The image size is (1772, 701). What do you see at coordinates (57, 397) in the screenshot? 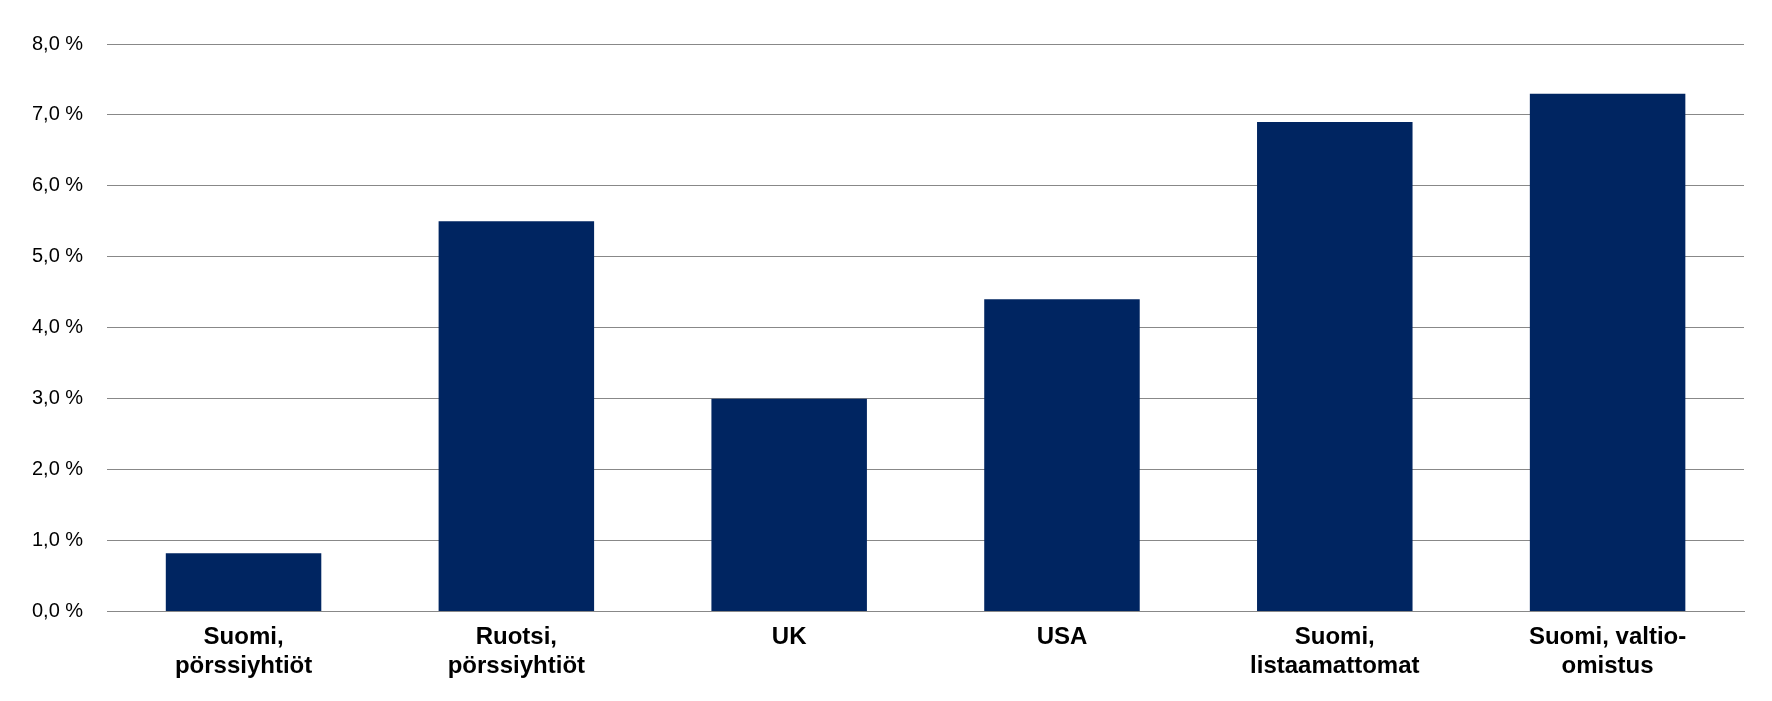
I see `y-tick-label: 3,0 %` at bounding box center [57, 397].